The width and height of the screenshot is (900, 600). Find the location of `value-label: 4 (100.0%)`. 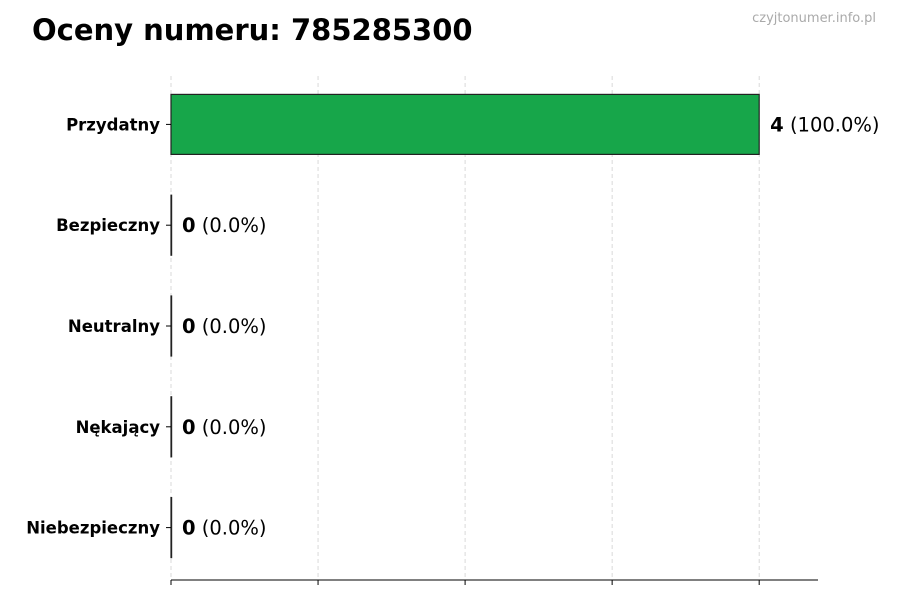

value-label: 4 (100.0%) is located at coordinates (824, 124).